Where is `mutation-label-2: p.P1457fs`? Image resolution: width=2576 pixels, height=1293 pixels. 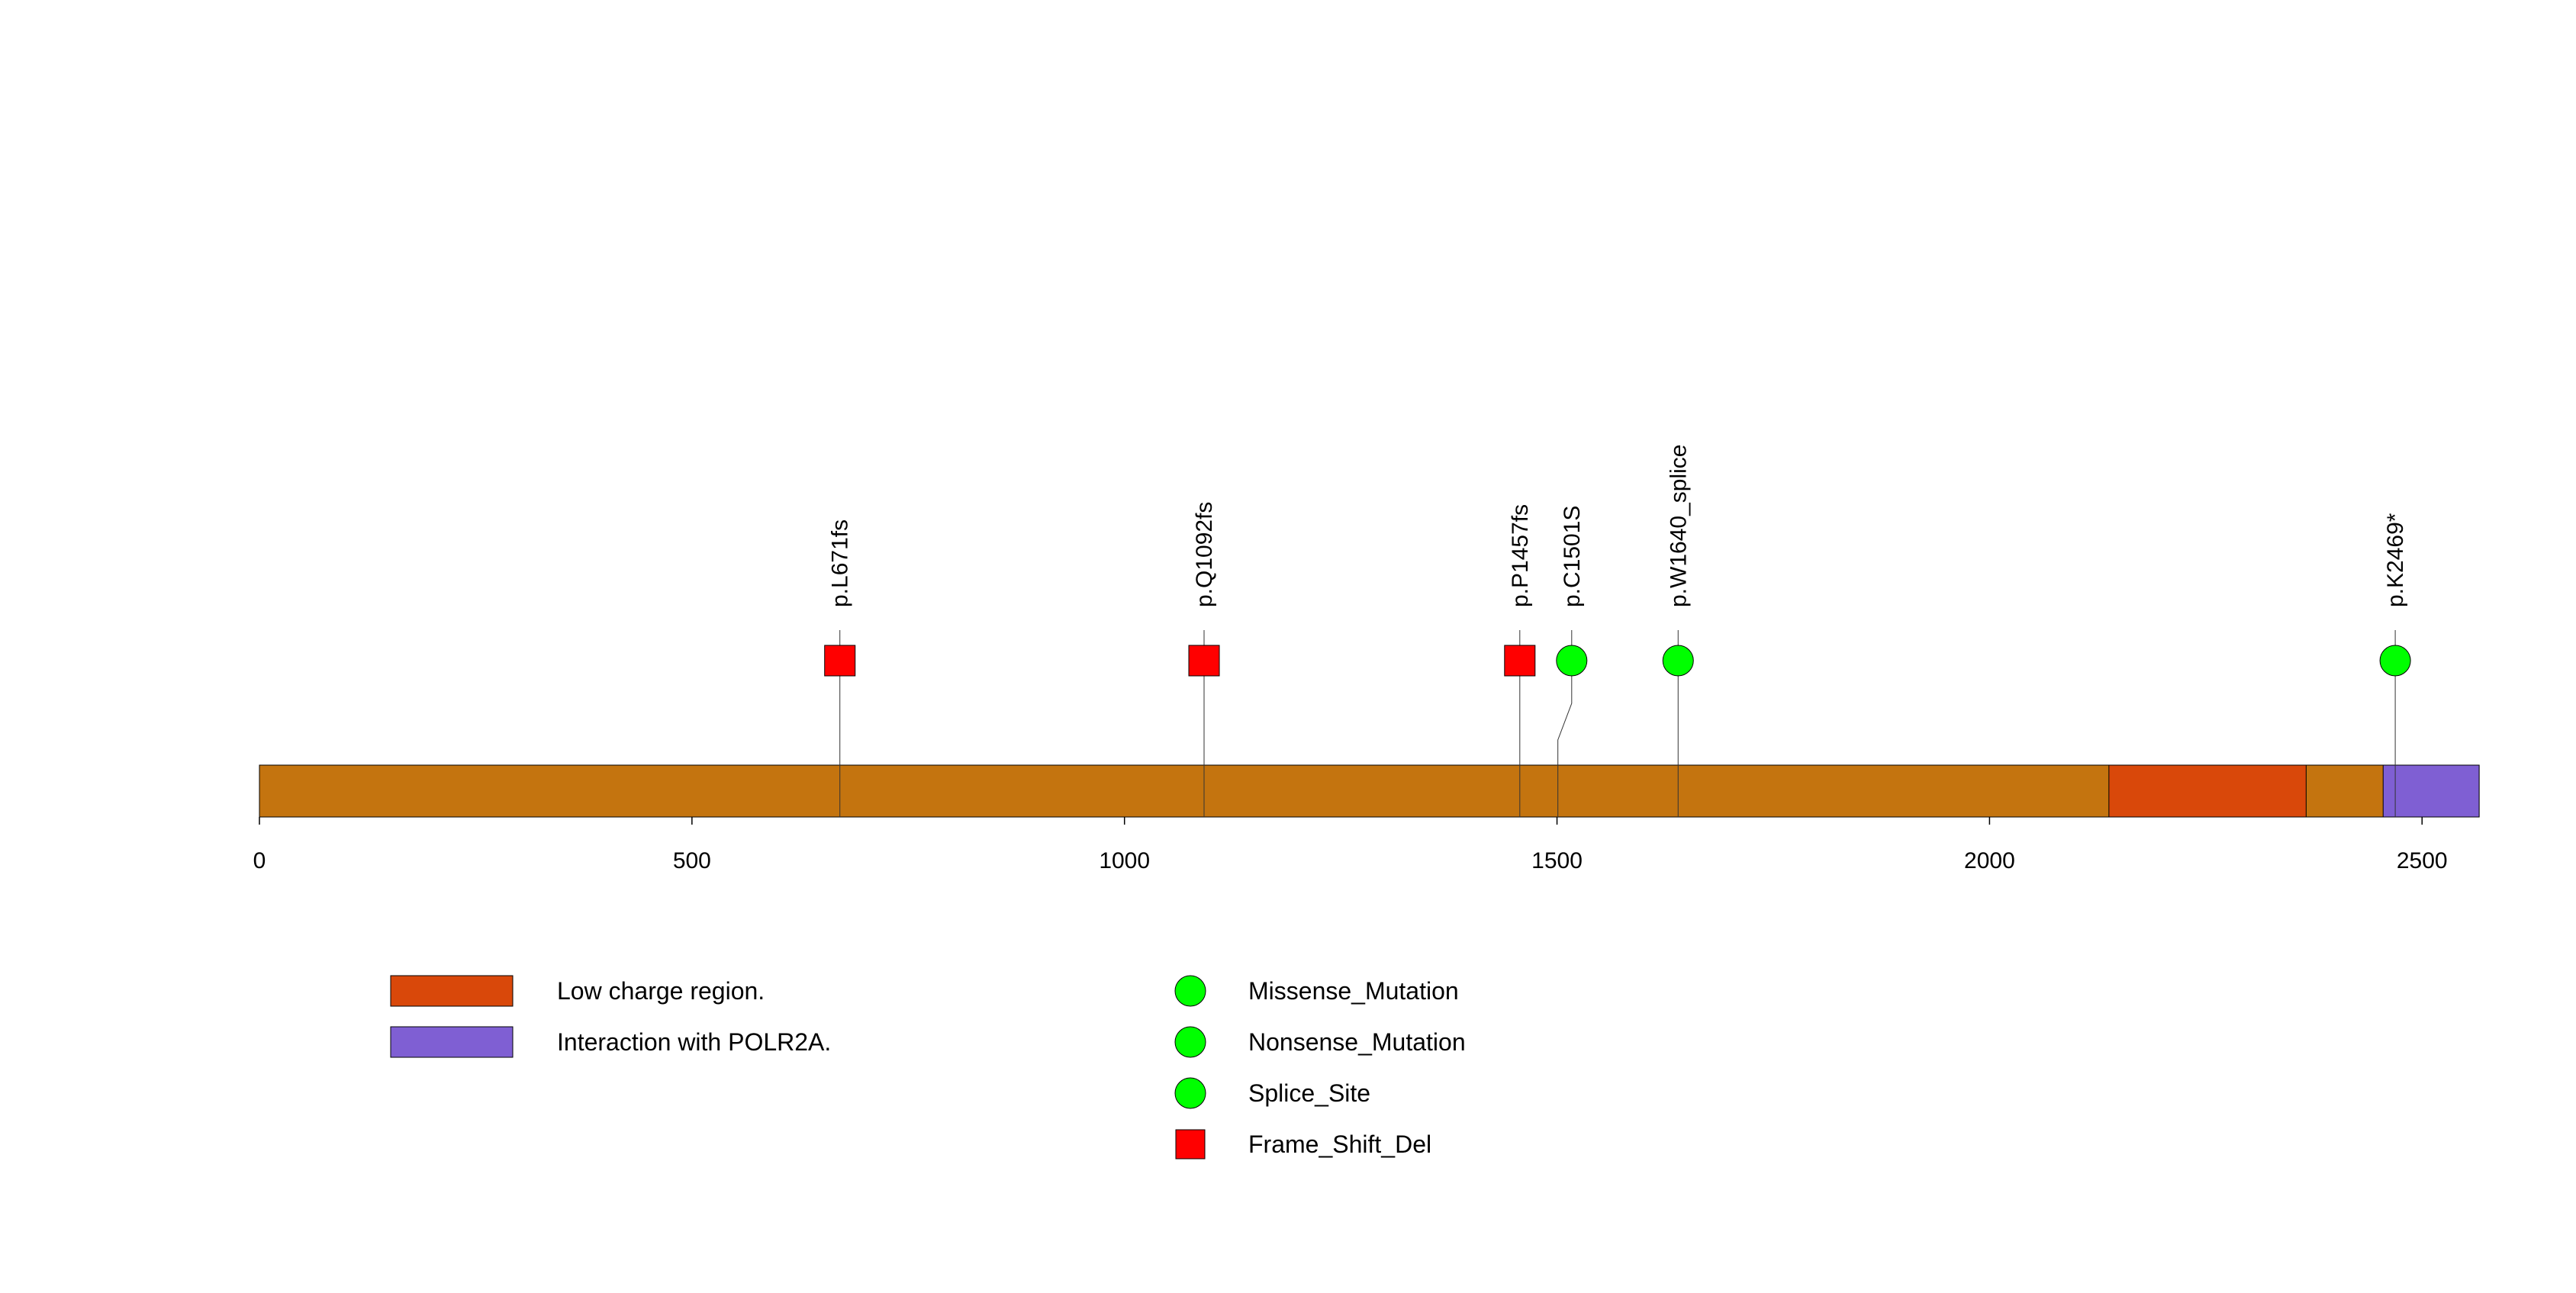 mutation-label-2: p.P1457fs is located at coordinates (1520, 555).